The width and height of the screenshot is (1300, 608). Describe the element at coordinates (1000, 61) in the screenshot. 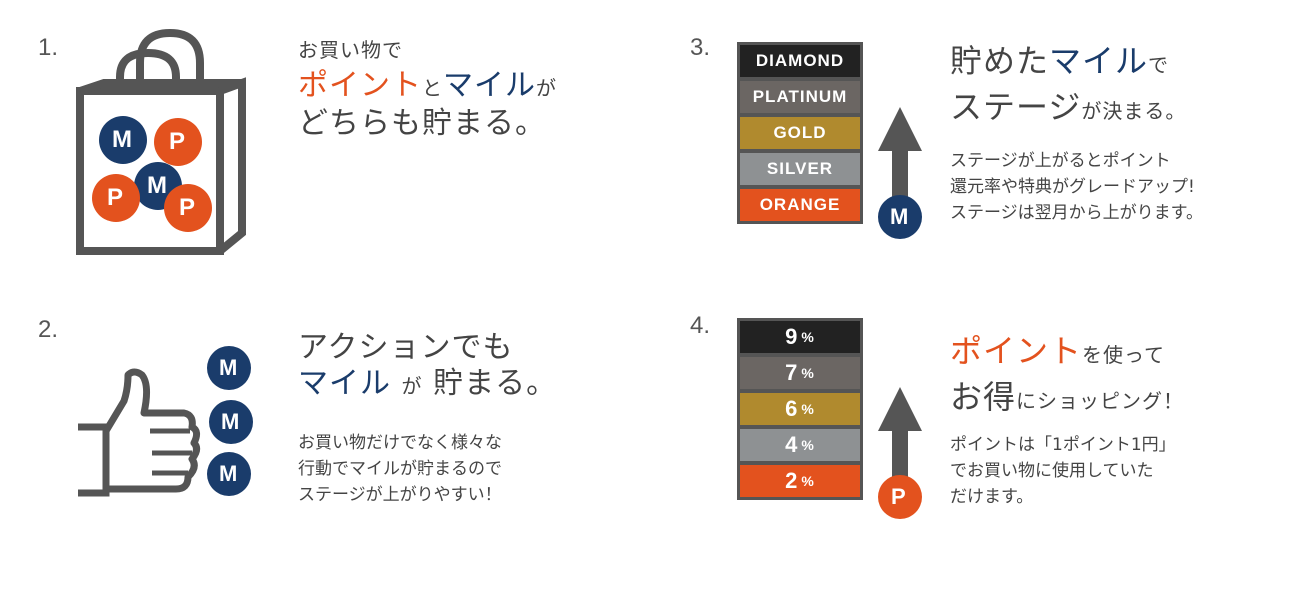

I see `item3-line1-a: 貯めた` at that location.